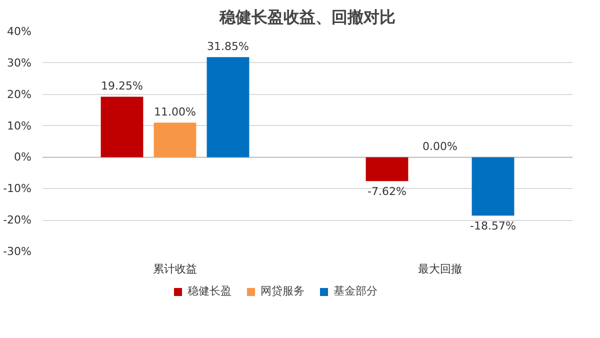  What do you see at coordinates (17, 189) in the screenshot?
I see `y-tick-label: -10%` at bounding box center [17, 189].